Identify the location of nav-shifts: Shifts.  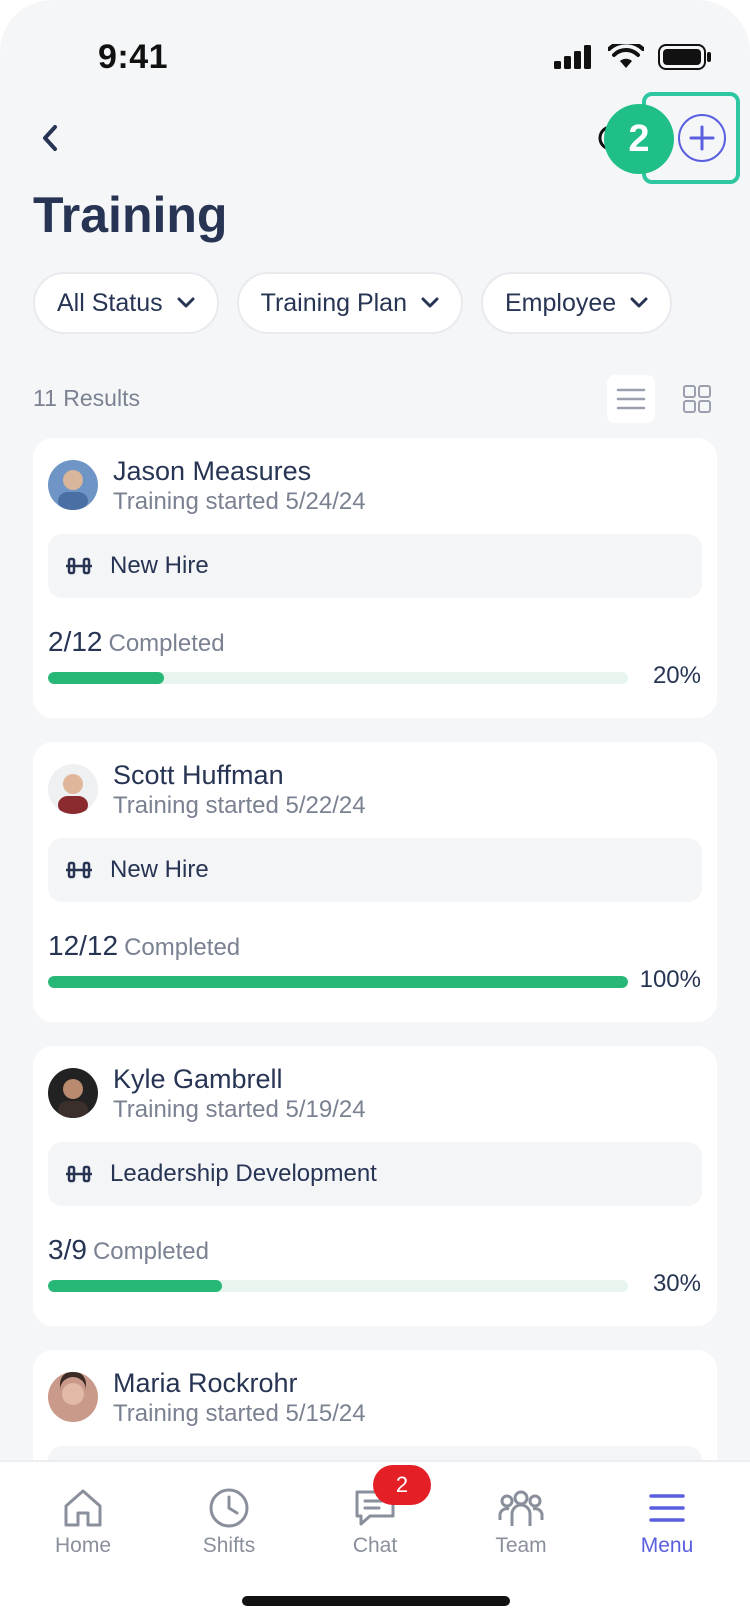
(229, 1522).